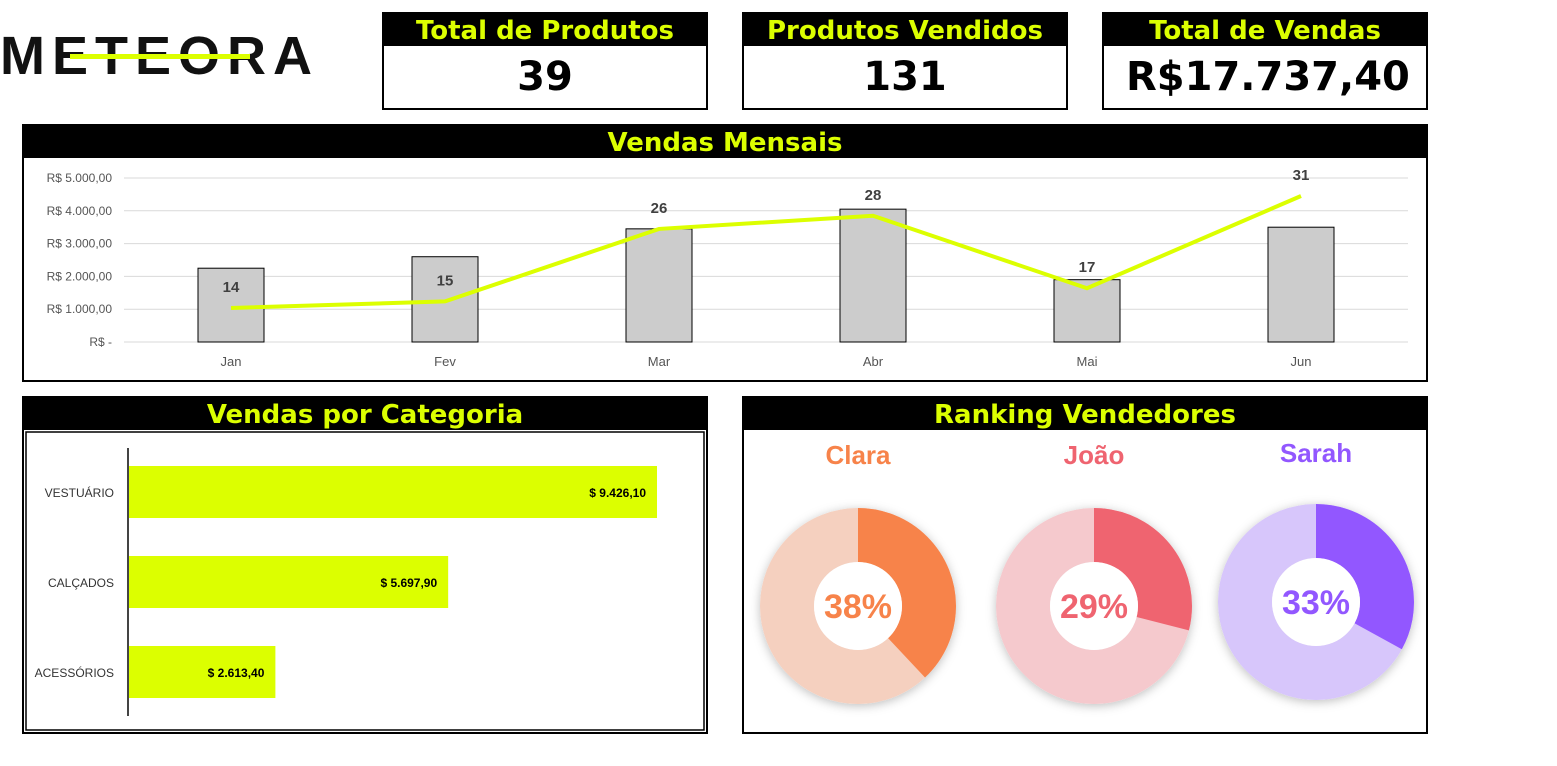  Describe the element at coordinates (80, 309) in the screenshot. I see `y-tick-label: R$ 1.000,00` at that location.